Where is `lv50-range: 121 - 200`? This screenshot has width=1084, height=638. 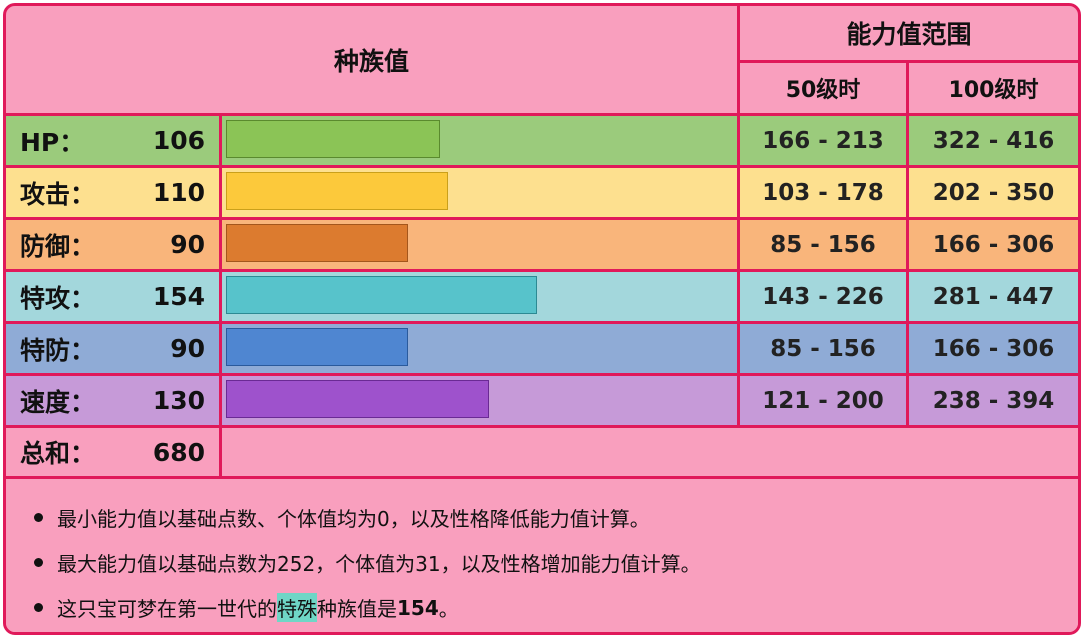 lv50-range: 121 - 200 is located at coordinates (823, 400).